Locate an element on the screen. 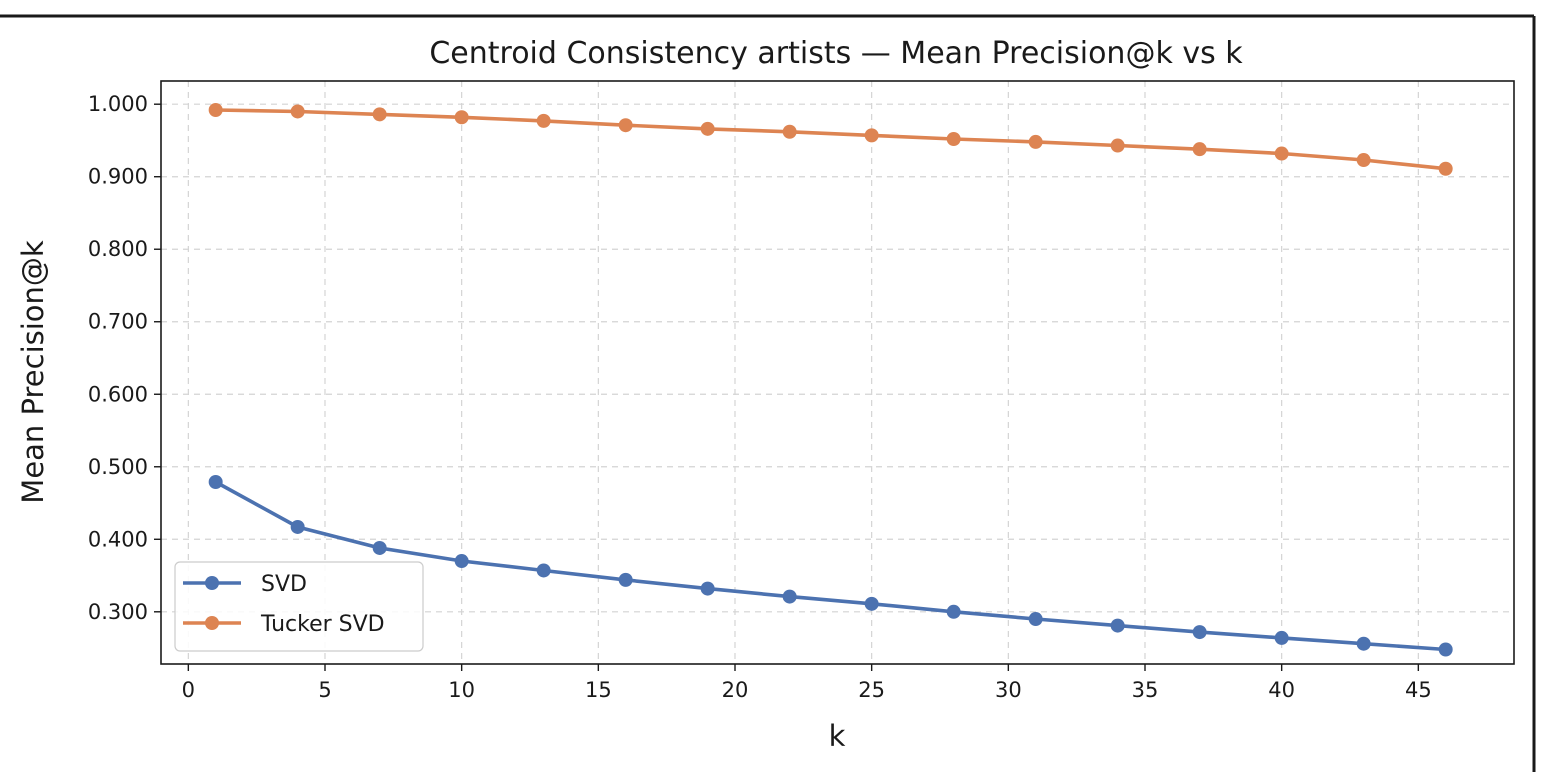 Image resolution: width=1556 pixels, height=772 pixels. legend-marker-tucker-svd is located at coordinates (212, 623).